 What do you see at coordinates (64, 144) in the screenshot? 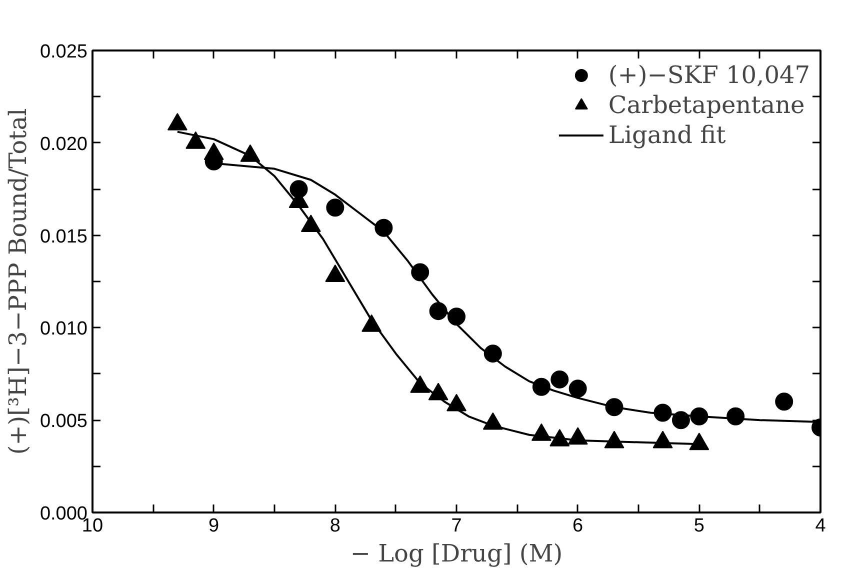
I see `y-tick-label: 0.020` at bounding box center [64, 144].